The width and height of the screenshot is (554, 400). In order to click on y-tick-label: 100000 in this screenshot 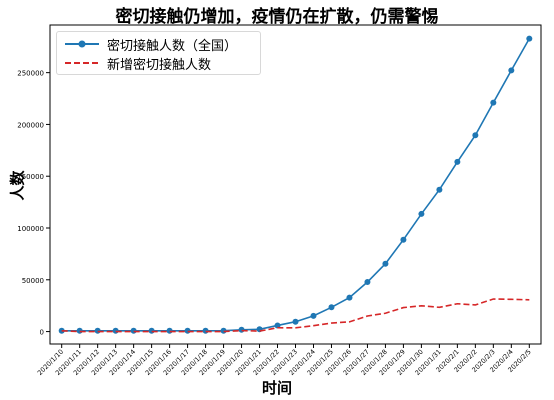, I will do `click(30, 229)`.